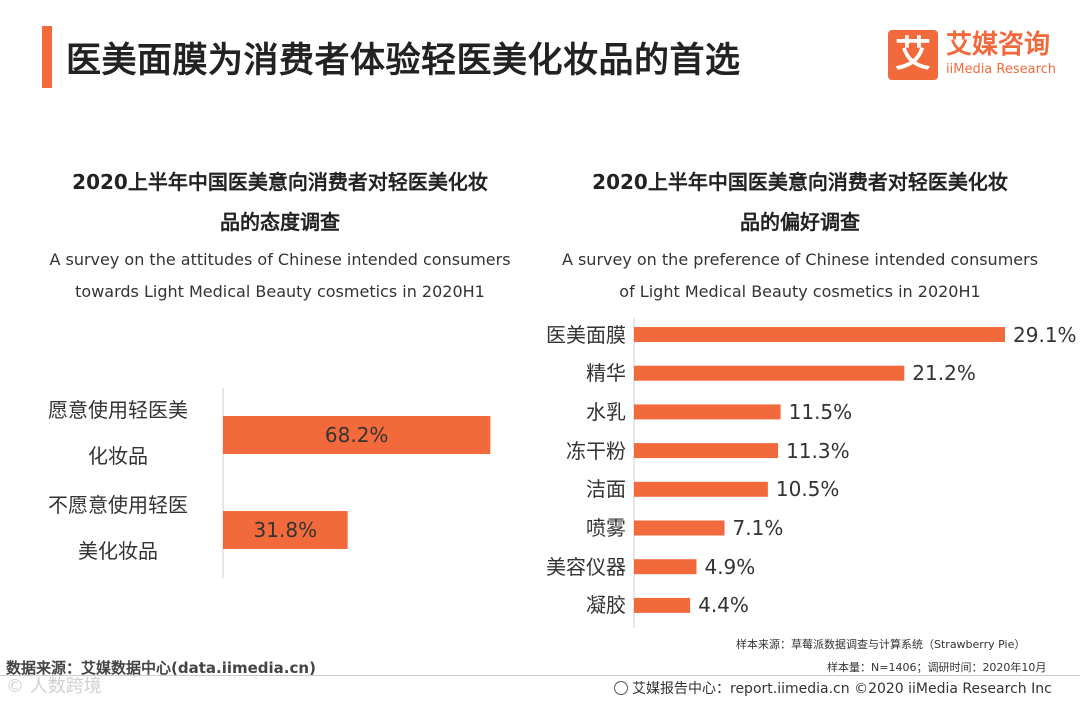 The height and width of the screenshot is (702, 1080). Describe the element at coordinates (1001, 69) in the screenshot. I see `logo-english-text: iiMedia Research` at that location.